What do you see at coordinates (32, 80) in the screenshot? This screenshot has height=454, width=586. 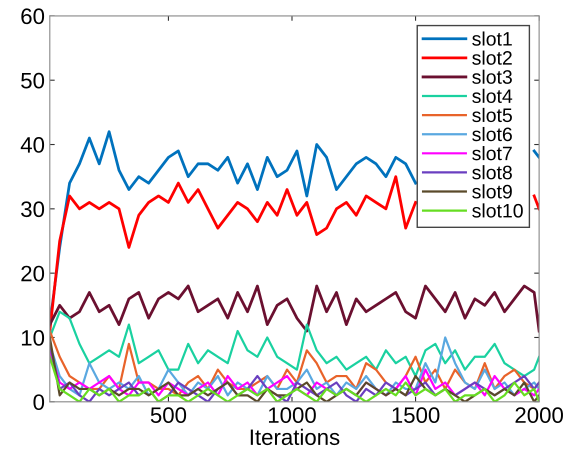 I see `y-tick-label: 50` at bounding box center [32, 80].